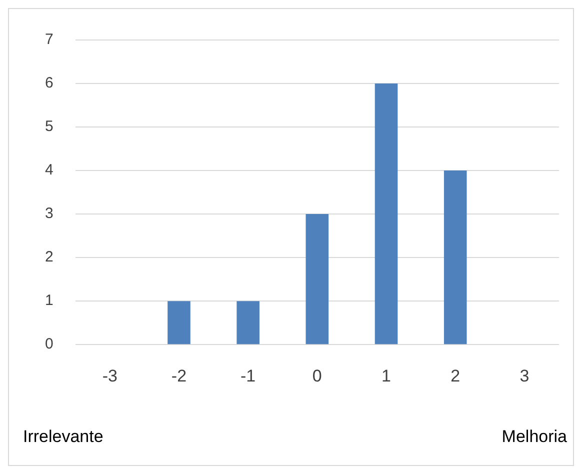 The height and width of the screenshot is (475, 582). Describe the element at coordinates (317, 376) in the screenshot. I see `x-tick-label: 0` at that location.